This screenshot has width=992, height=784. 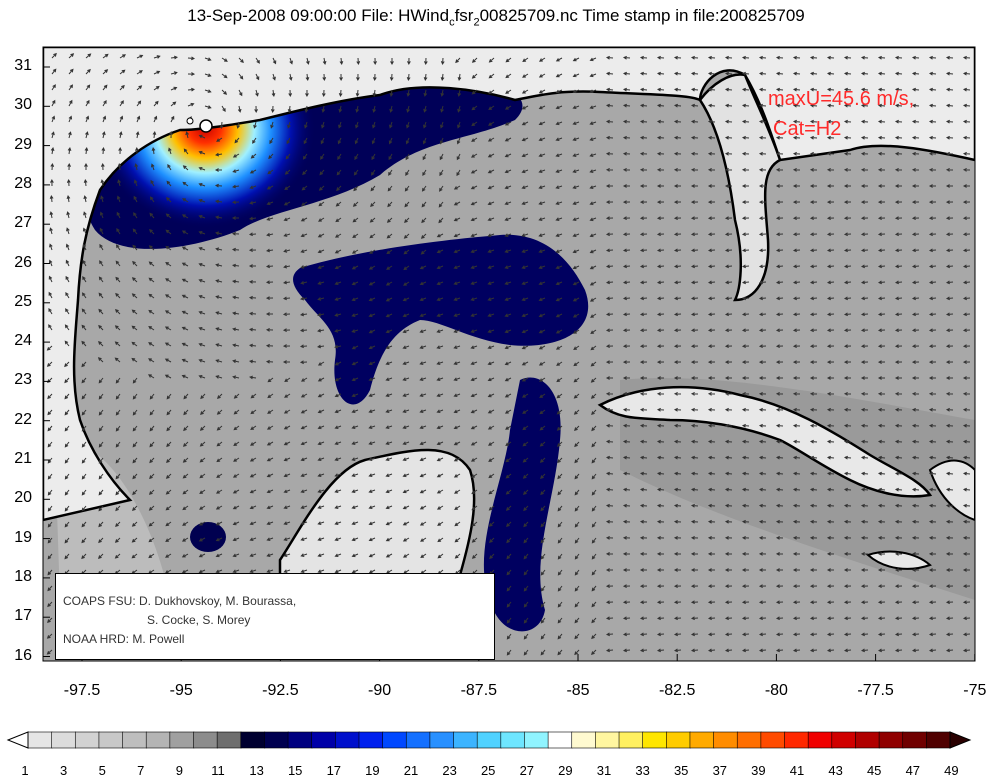 I want to click on colorbar-swatch, so click(x=796, y=740).